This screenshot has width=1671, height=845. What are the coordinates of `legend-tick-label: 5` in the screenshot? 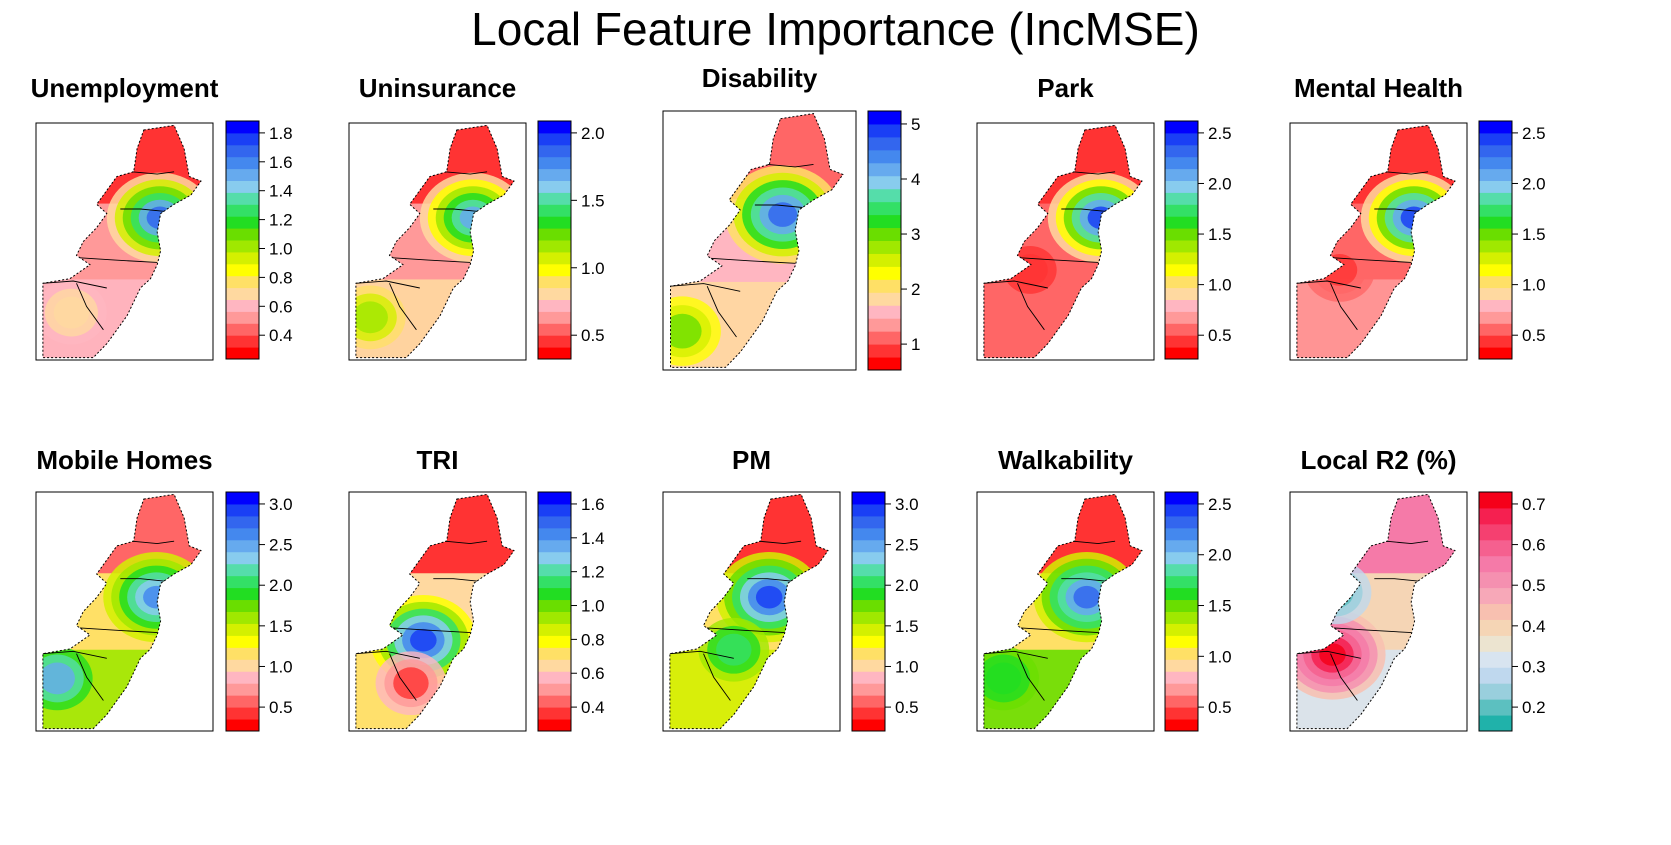 It's located at (915, 124).